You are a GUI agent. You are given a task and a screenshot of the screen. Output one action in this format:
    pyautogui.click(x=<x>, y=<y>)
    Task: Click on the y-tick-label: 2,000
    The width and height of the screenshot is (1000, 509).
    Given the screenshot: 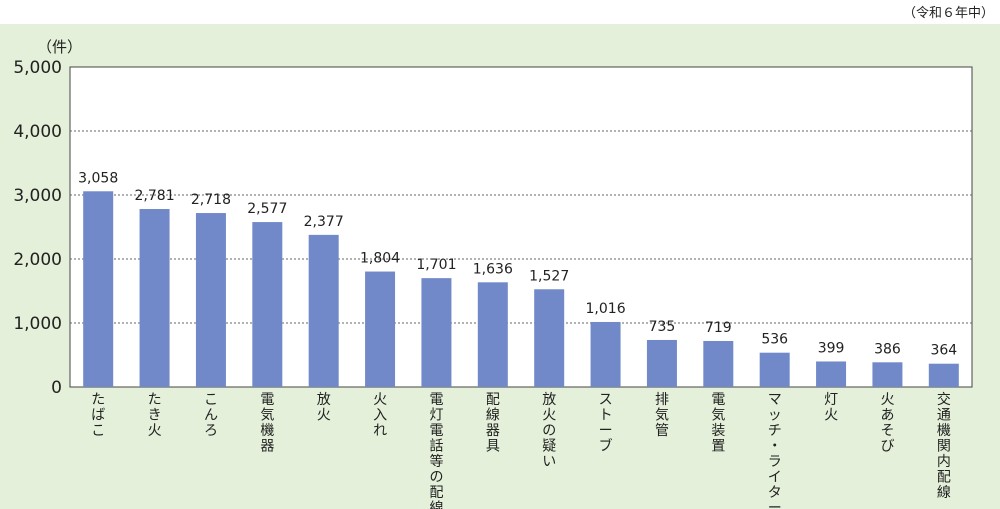 What is the action you would take?
    pyautogui.click(x=37, y=260)
    